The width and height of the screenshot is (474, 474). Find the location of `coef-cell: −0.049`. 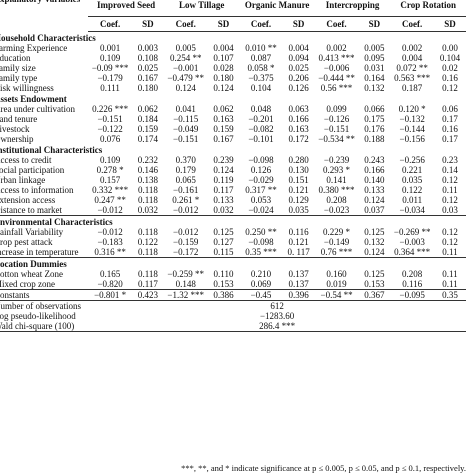

coef-cell: −0.049 is located at coordinates (186, 129).